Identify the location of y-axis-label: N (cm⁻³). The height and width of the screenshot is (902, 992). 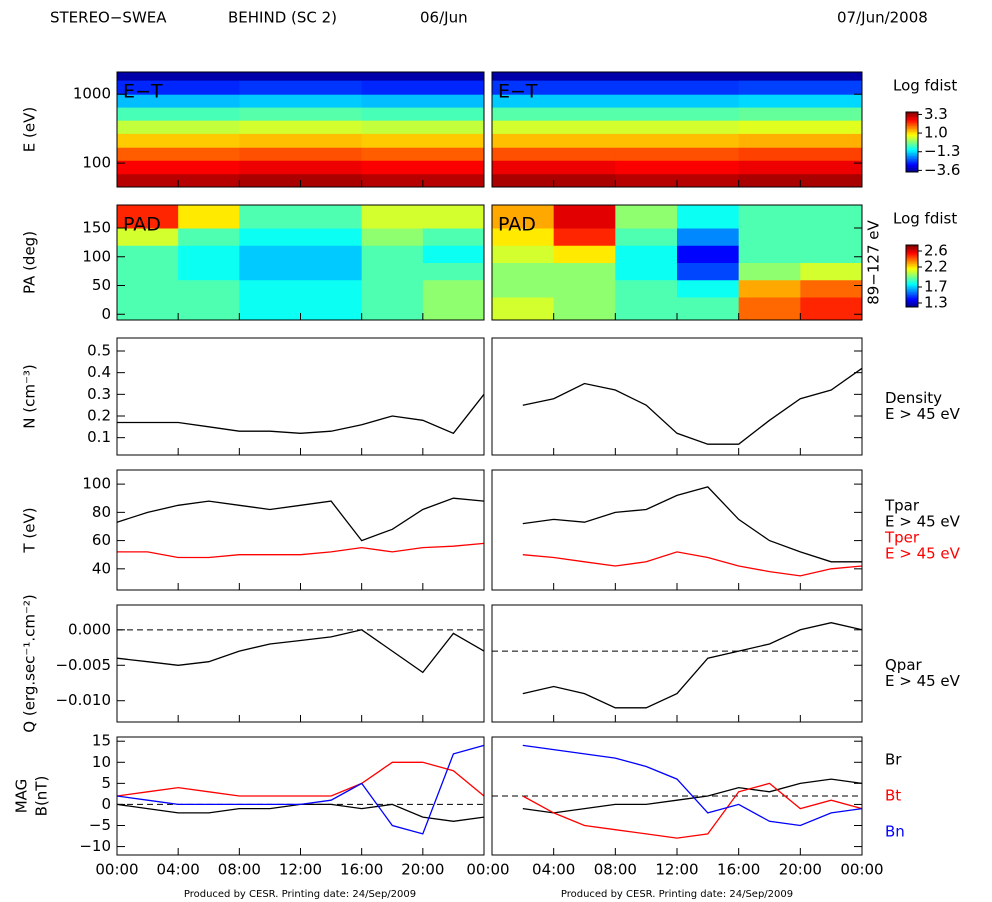
(30, 396).